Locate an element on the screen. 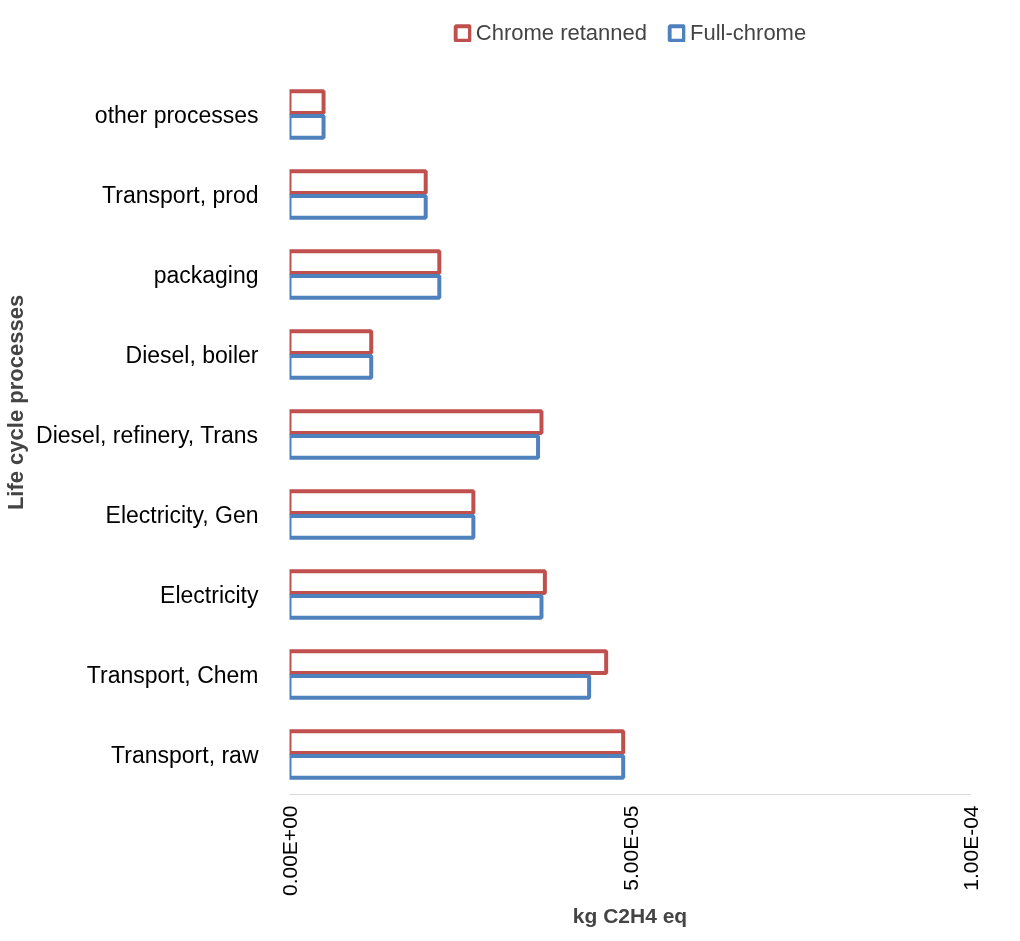 This screenshot has width=1020, height=941. legend-label: Full-chrome is located at coordinates (748, 33).